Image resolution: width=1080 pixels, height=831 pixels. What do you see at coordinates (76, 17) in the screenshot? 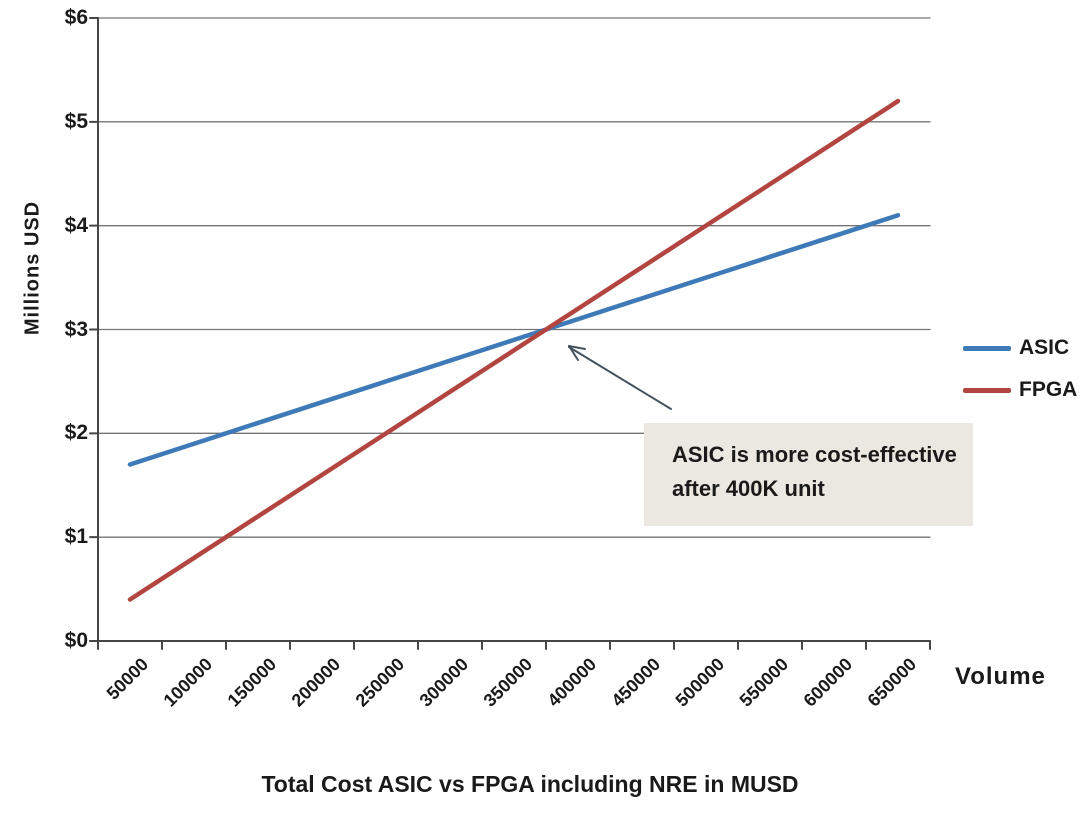
I see `y-tick-label: $6` at bounding box center [76, 17].